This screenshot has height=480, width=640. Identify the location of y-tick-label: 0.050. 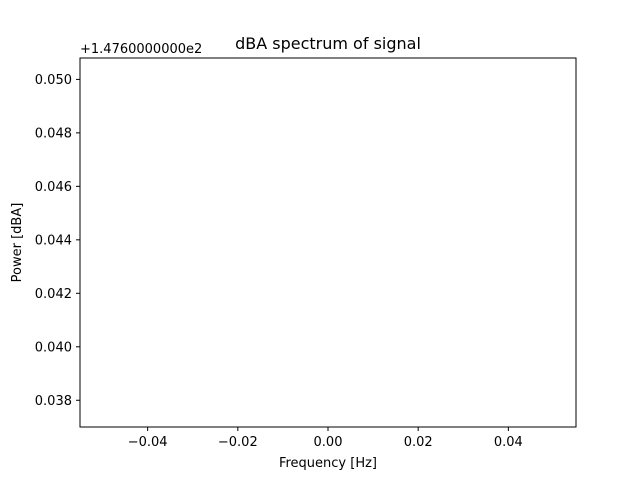
(53, 80).